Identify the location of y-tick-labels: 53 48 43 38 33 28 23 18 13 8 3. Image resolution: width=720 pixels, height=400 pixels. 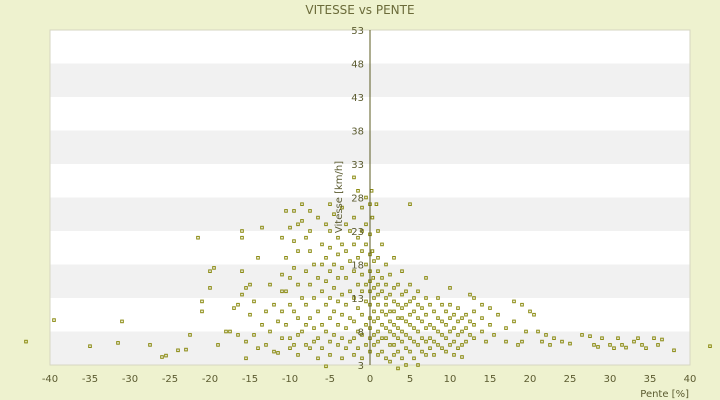
(357, 199).